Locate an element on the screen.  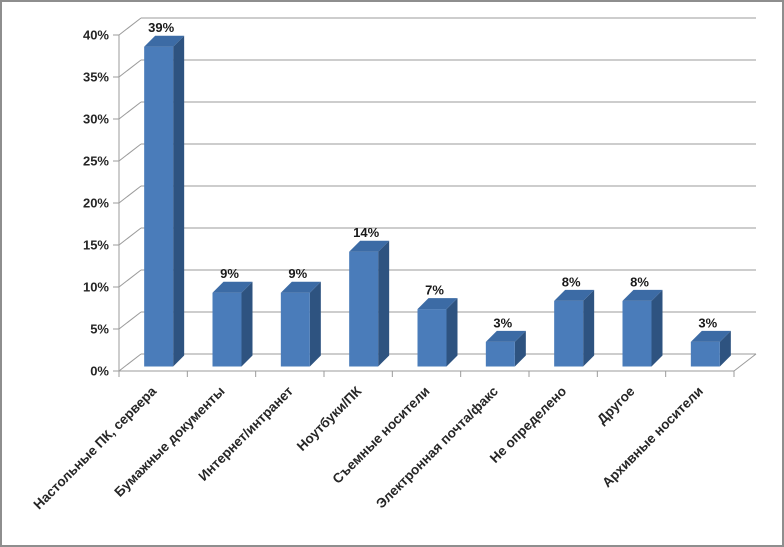
y-tick-label: 5% is located at coordinates (99, 329).